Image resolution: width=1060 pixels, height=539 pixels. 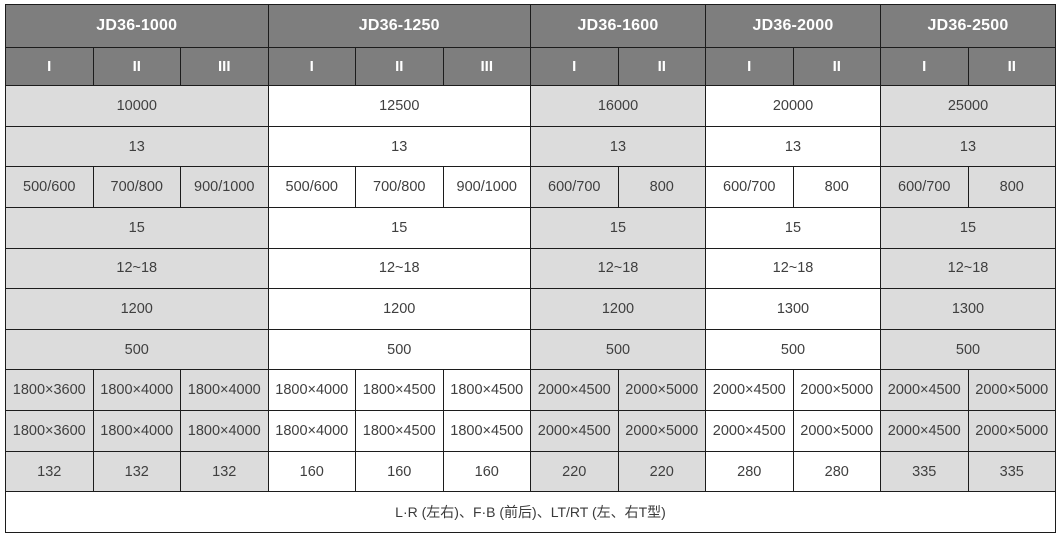 I want to click on header-cell: JD36-2500, so click(x=968, y=26).